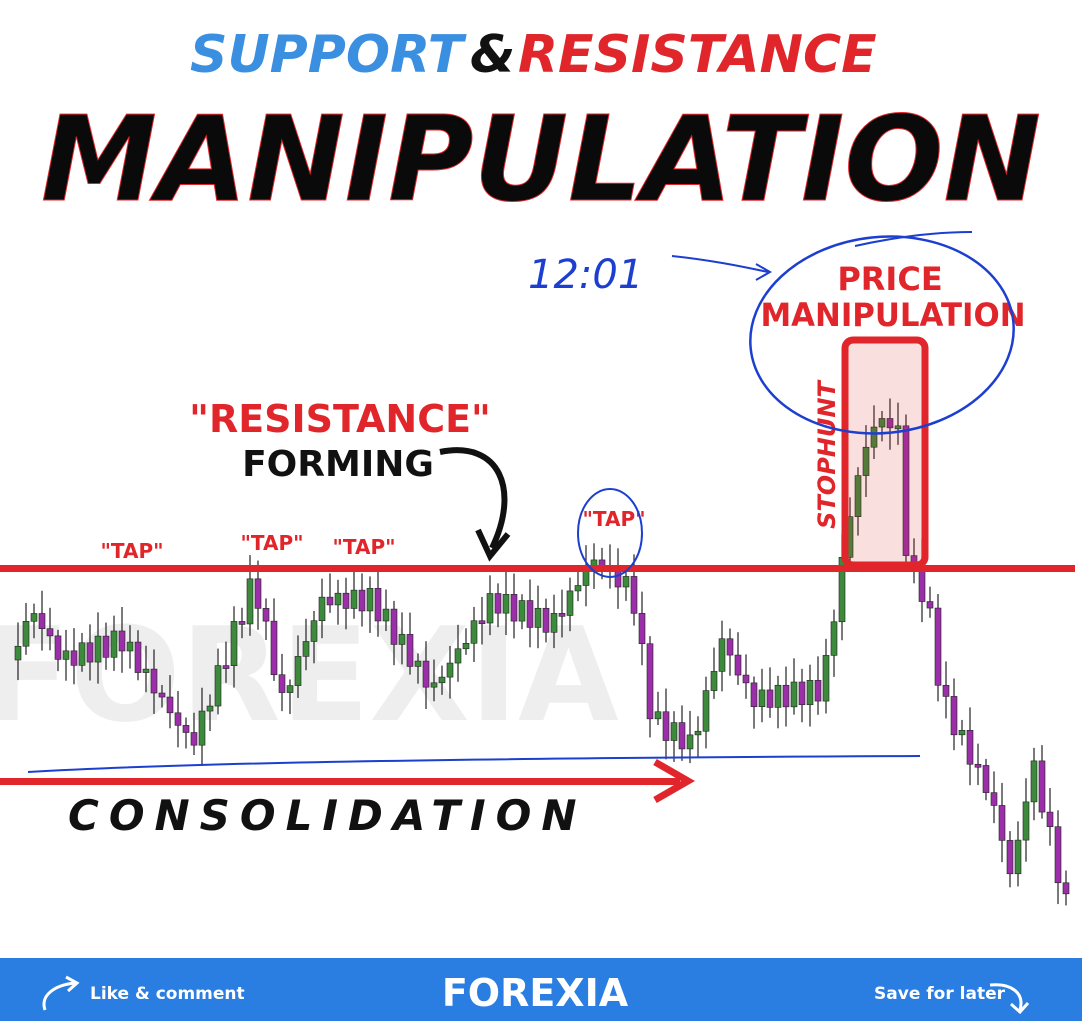 This screenshot has height=1021, width=1082. Describe the element at coordinates (535, 993) in the screenshot. I see `footer-logo: FOREXIA` at that location.